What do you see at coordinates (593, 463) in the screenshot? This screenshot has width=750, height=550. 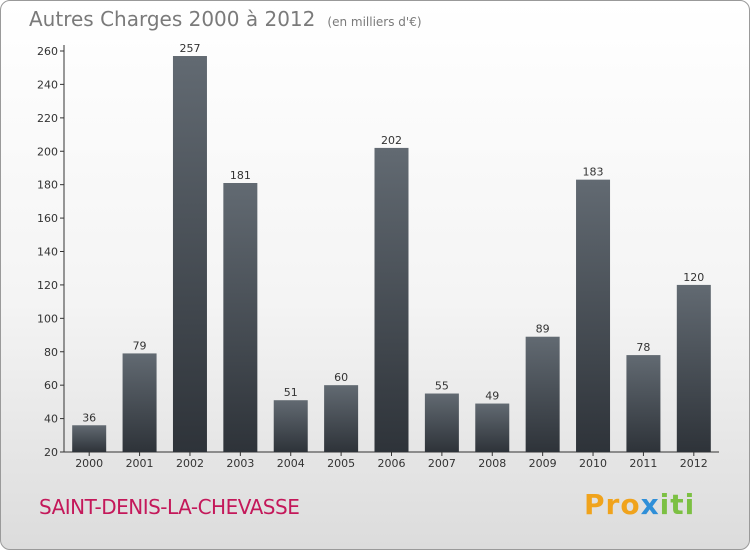 I see `x-tick-label: 2010` at bounding box center [593, 463].